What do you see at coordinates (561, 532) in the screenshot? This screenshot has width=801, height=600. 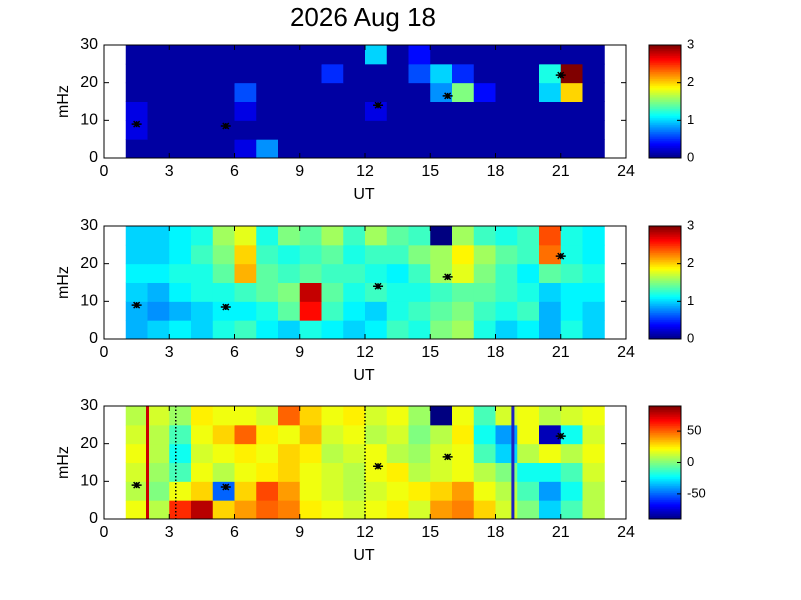 I see `x-tick-label: 21` at bounding box center [561, 532].